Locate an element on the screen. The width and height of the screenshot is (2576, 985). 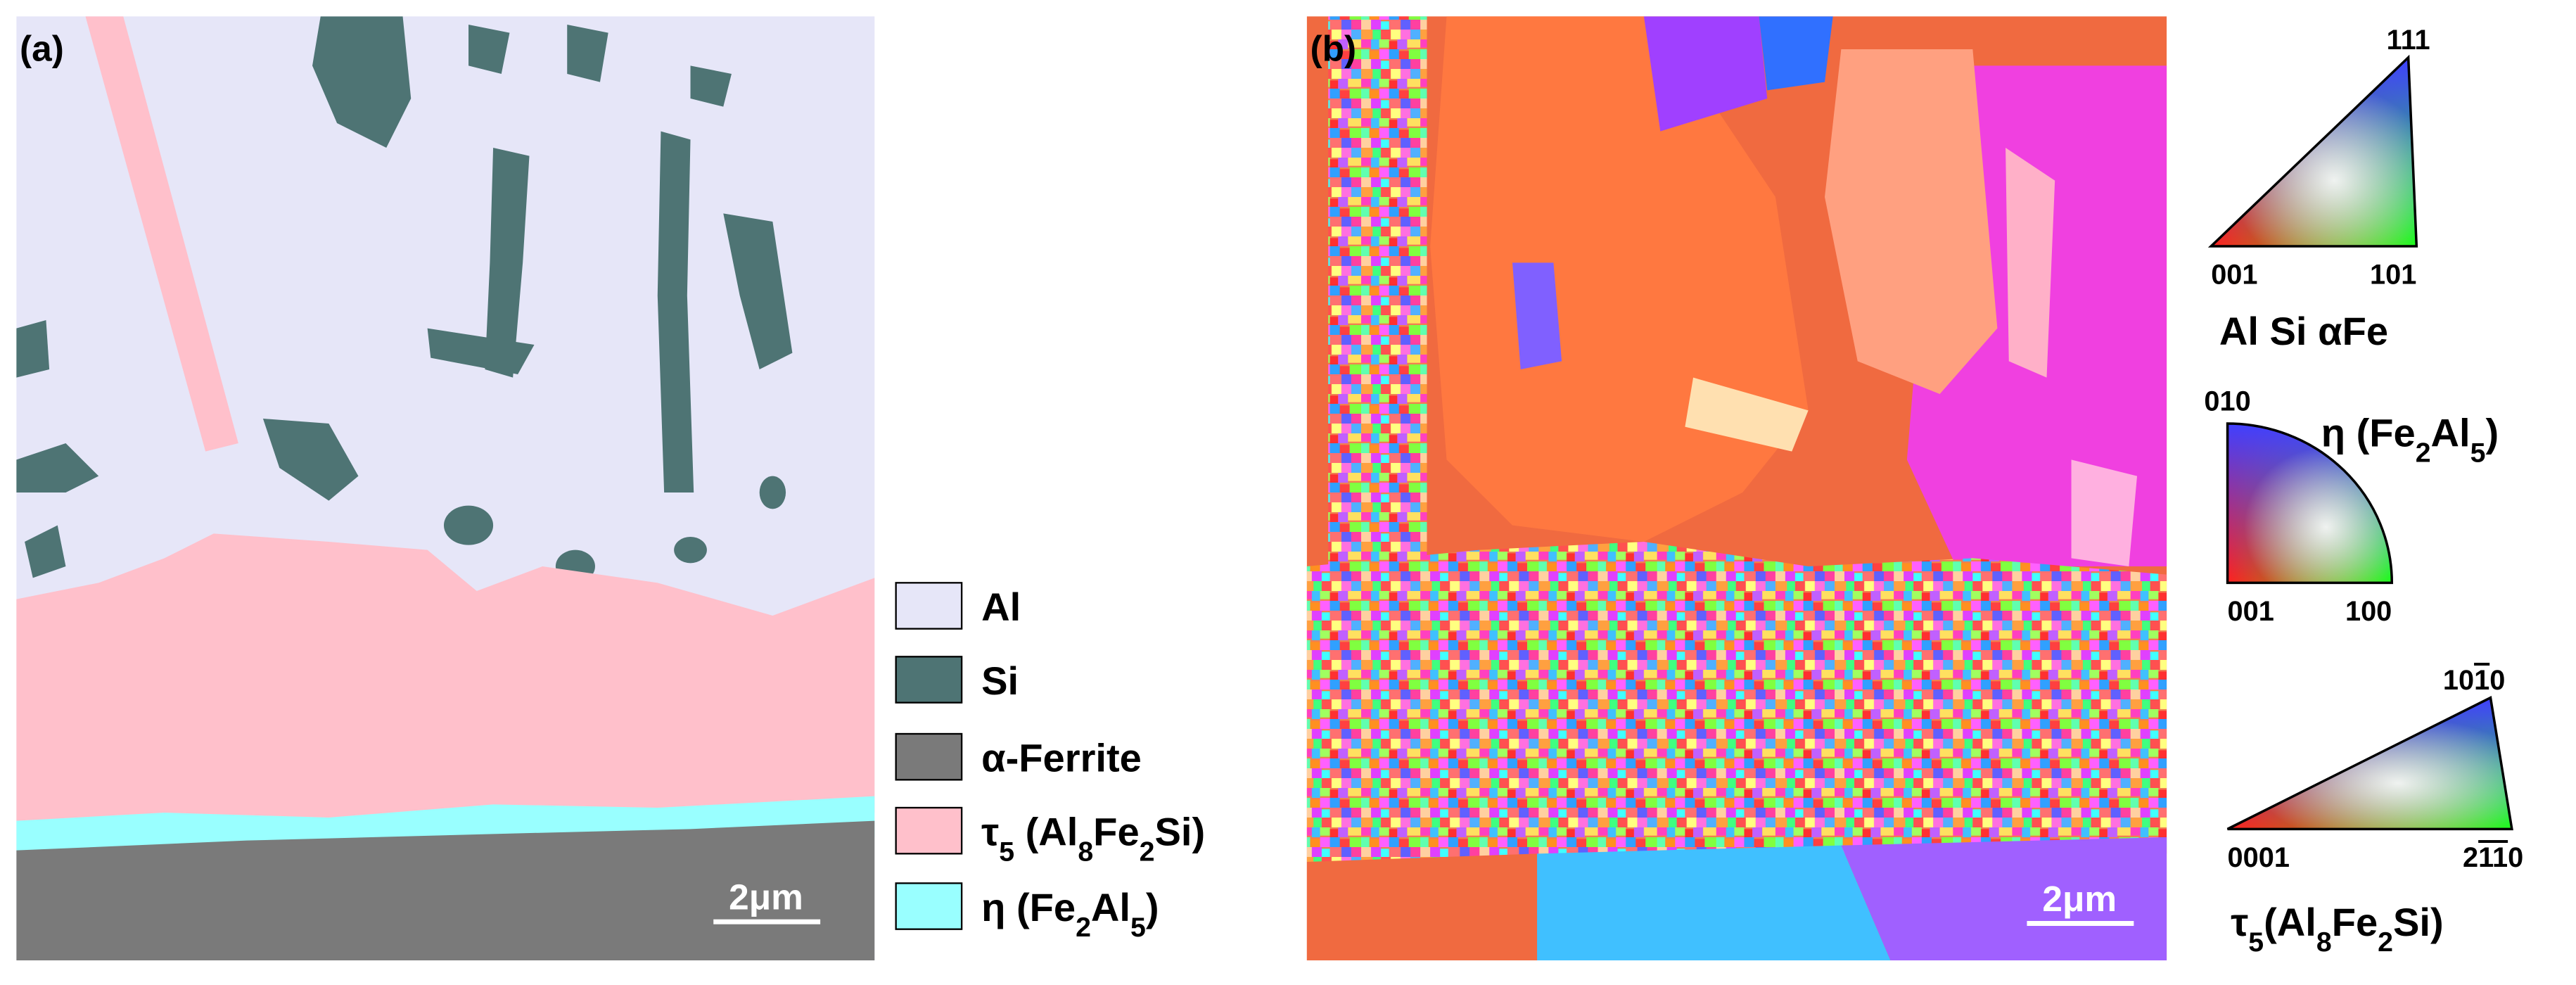
key-corner: 010 is located at coordinates (2227, 402).